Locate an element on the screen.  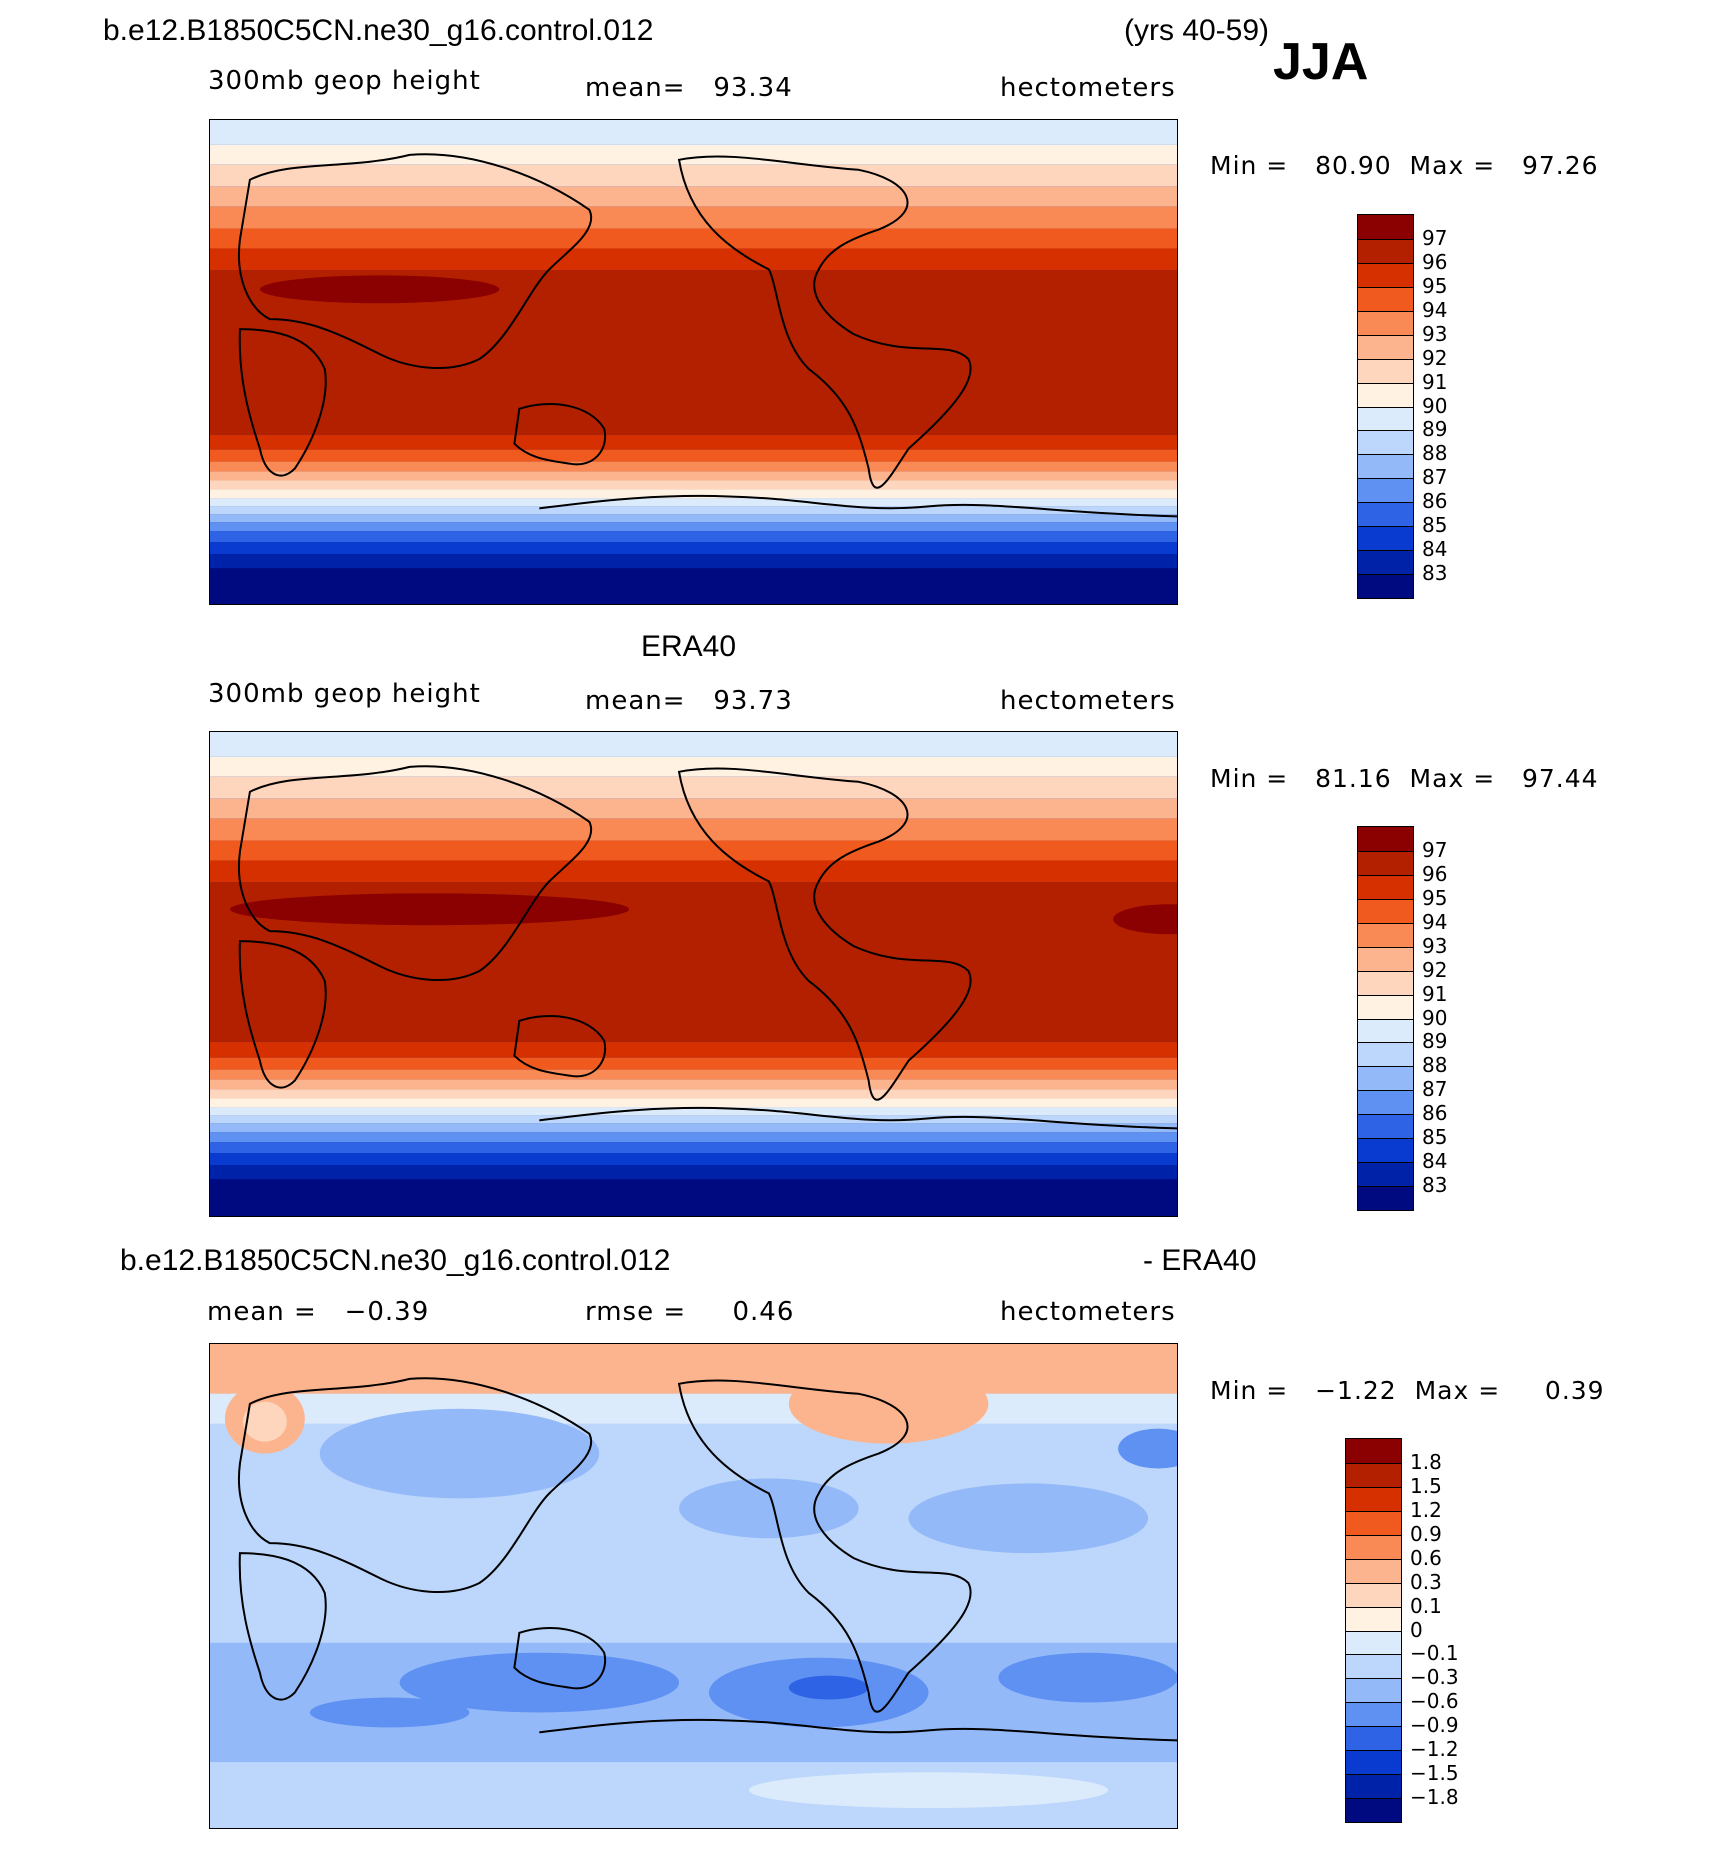
panel2-mean: mean= 93.73 is located at coordinates (689, 701).